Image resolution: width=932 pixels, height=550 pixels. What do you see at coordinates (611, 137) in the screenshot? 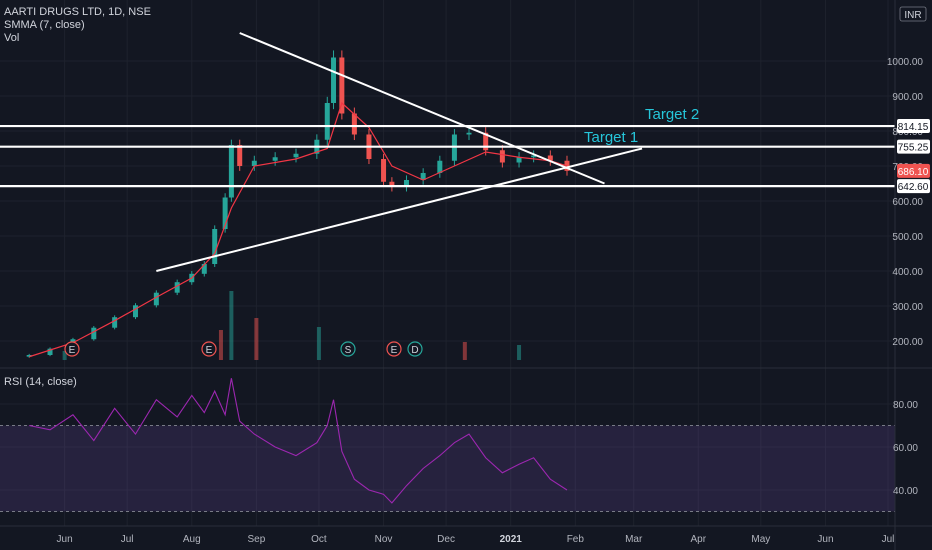
I see `target-1-label: Target 1` at bounding box center [611, 137].